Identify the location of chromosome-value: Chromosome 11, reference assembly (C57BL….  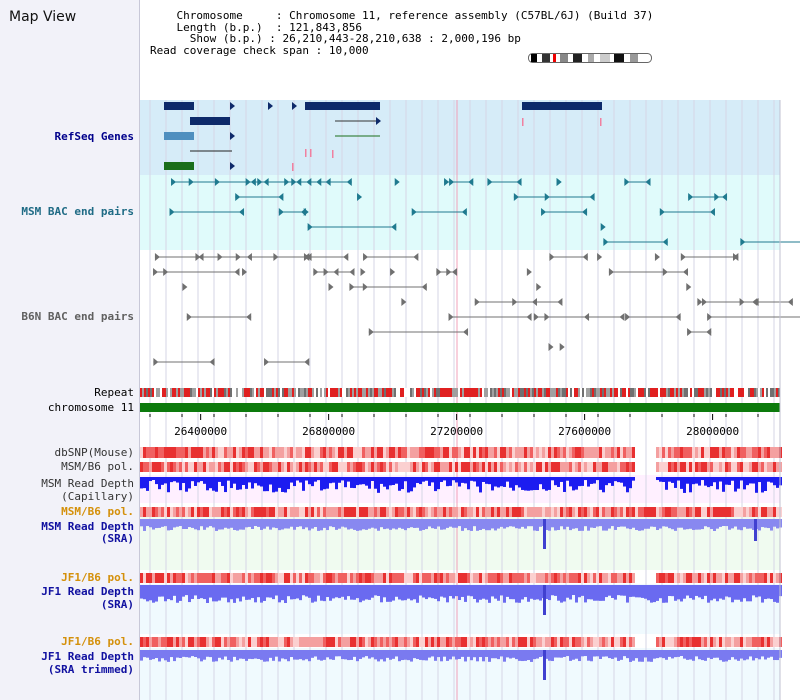
(471, 15).